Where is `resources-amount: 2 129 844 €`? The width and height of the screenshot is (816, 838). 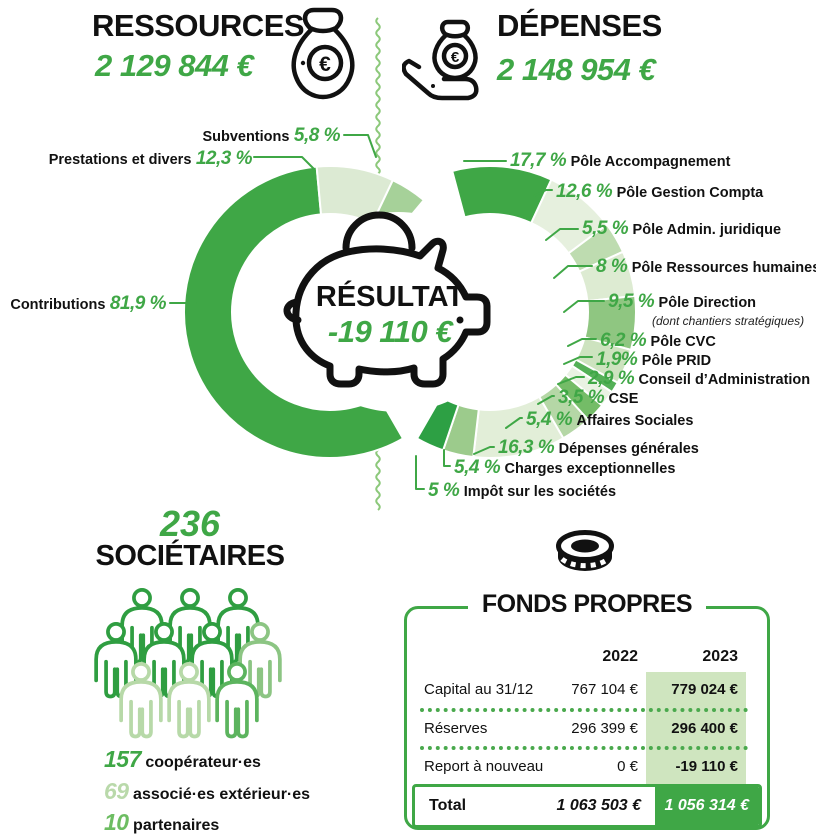 resources-amount: 2 129 844 € is located at coordinates (174, 65).